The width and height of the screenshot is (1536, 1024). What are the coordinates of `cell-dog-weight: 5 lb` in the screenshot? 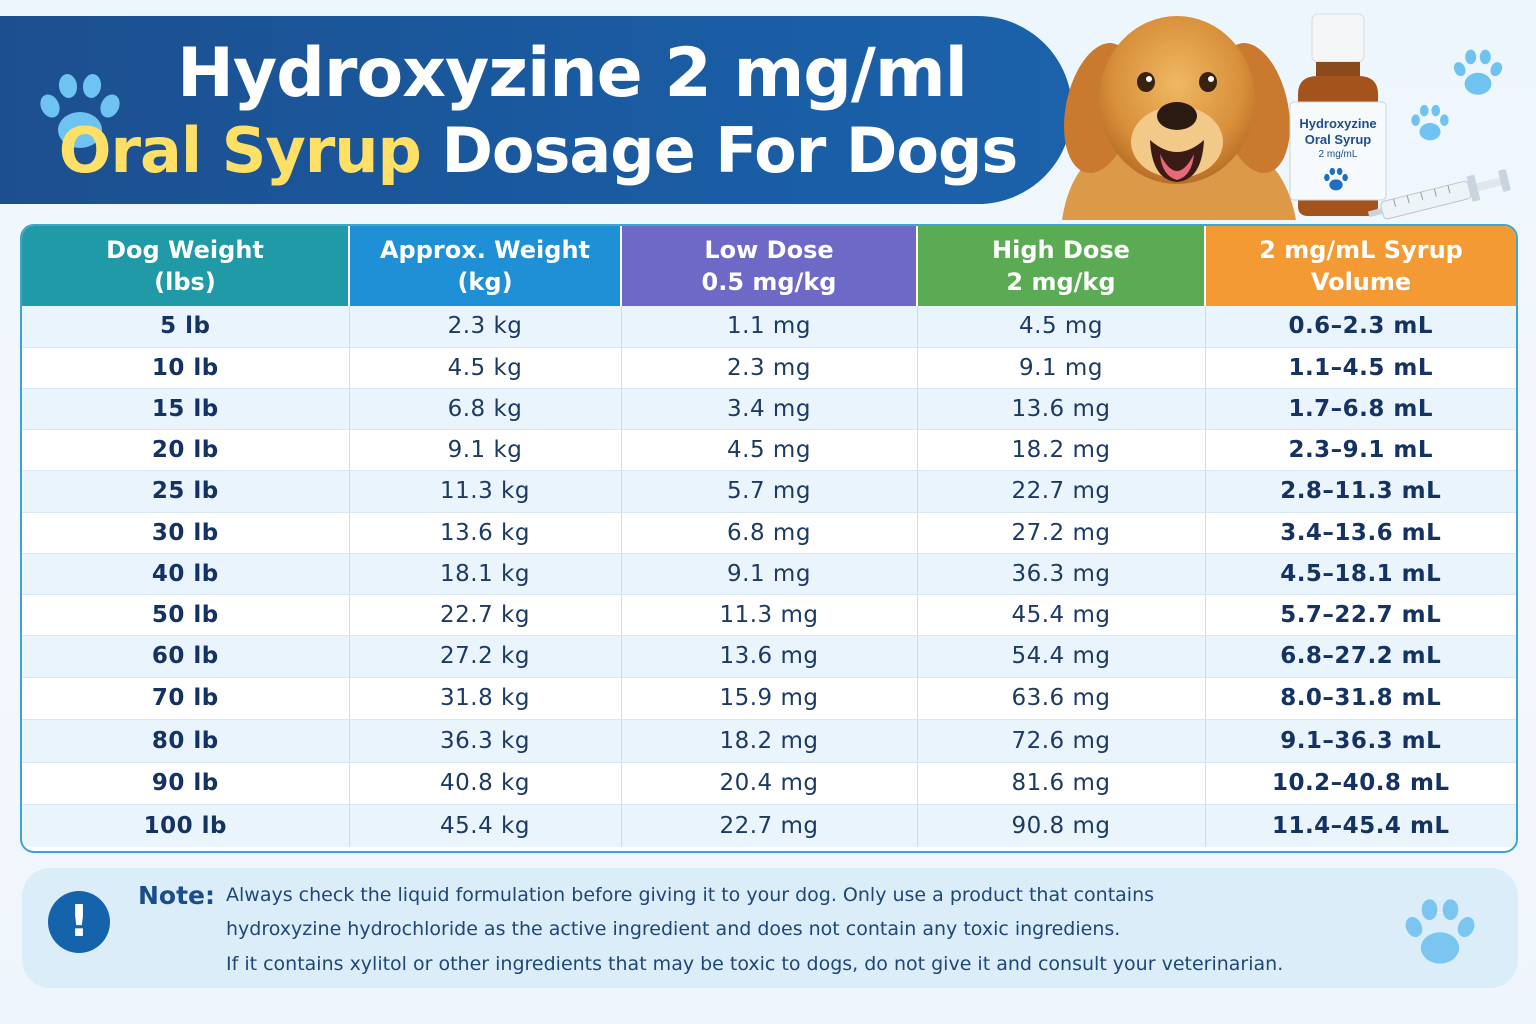 It's located at (186, 327).